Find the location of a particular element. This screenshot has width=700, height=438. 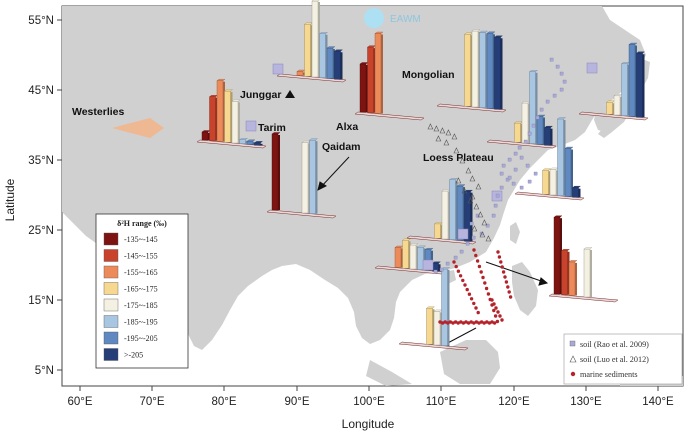

x-axis-title: Longitude is located at coordinates (368, 424).